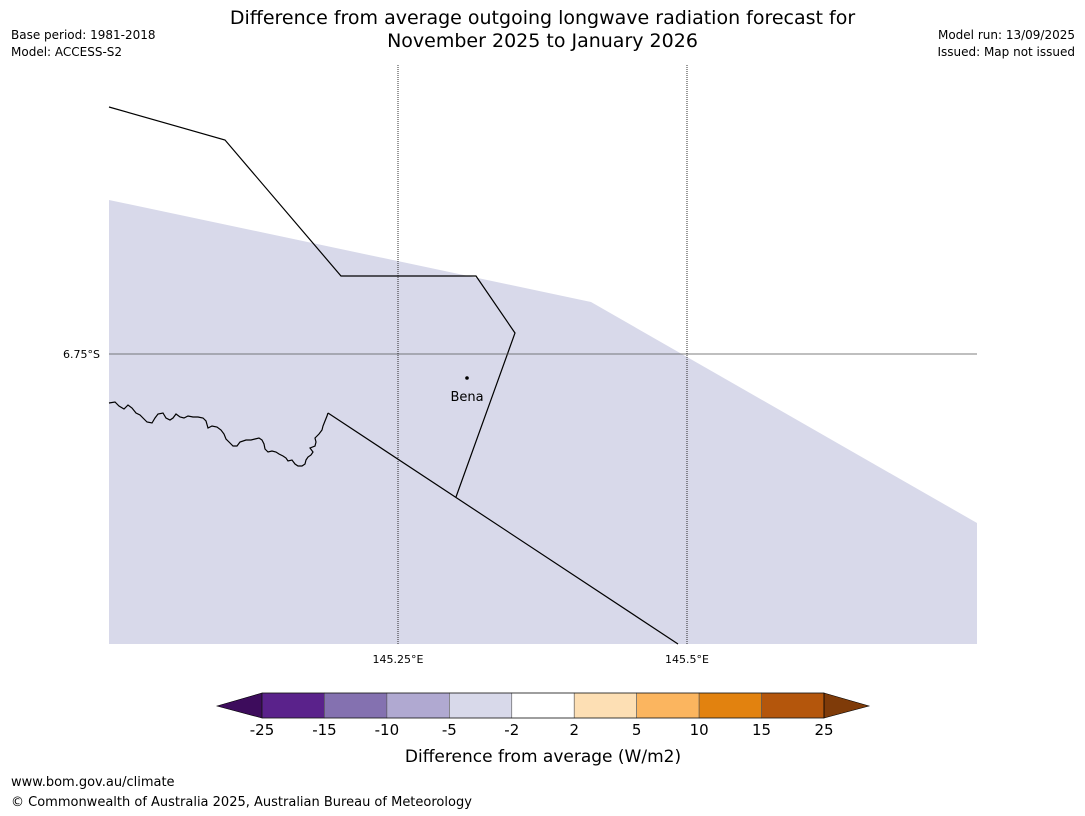 This screenshot has height=816, width=1085. What do you see at coordinates (262, 730) in the screenshot?
I see `colorbar-tick-label: -25` at bounding box center [262, 730].